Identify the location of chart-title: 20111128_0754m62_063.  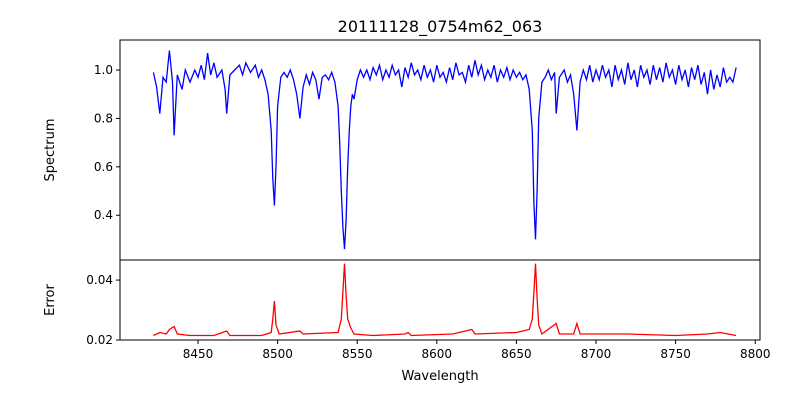
(440, 27).